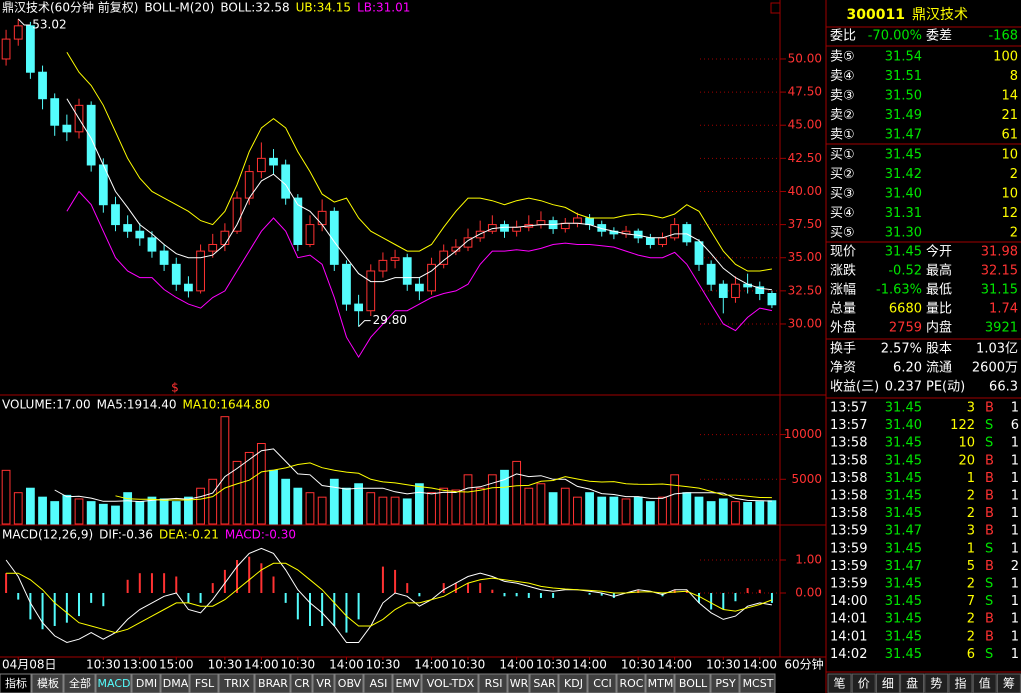 The image size is (1021, 693). I want to click on trades-cell: 13:58, so click(848, 460).